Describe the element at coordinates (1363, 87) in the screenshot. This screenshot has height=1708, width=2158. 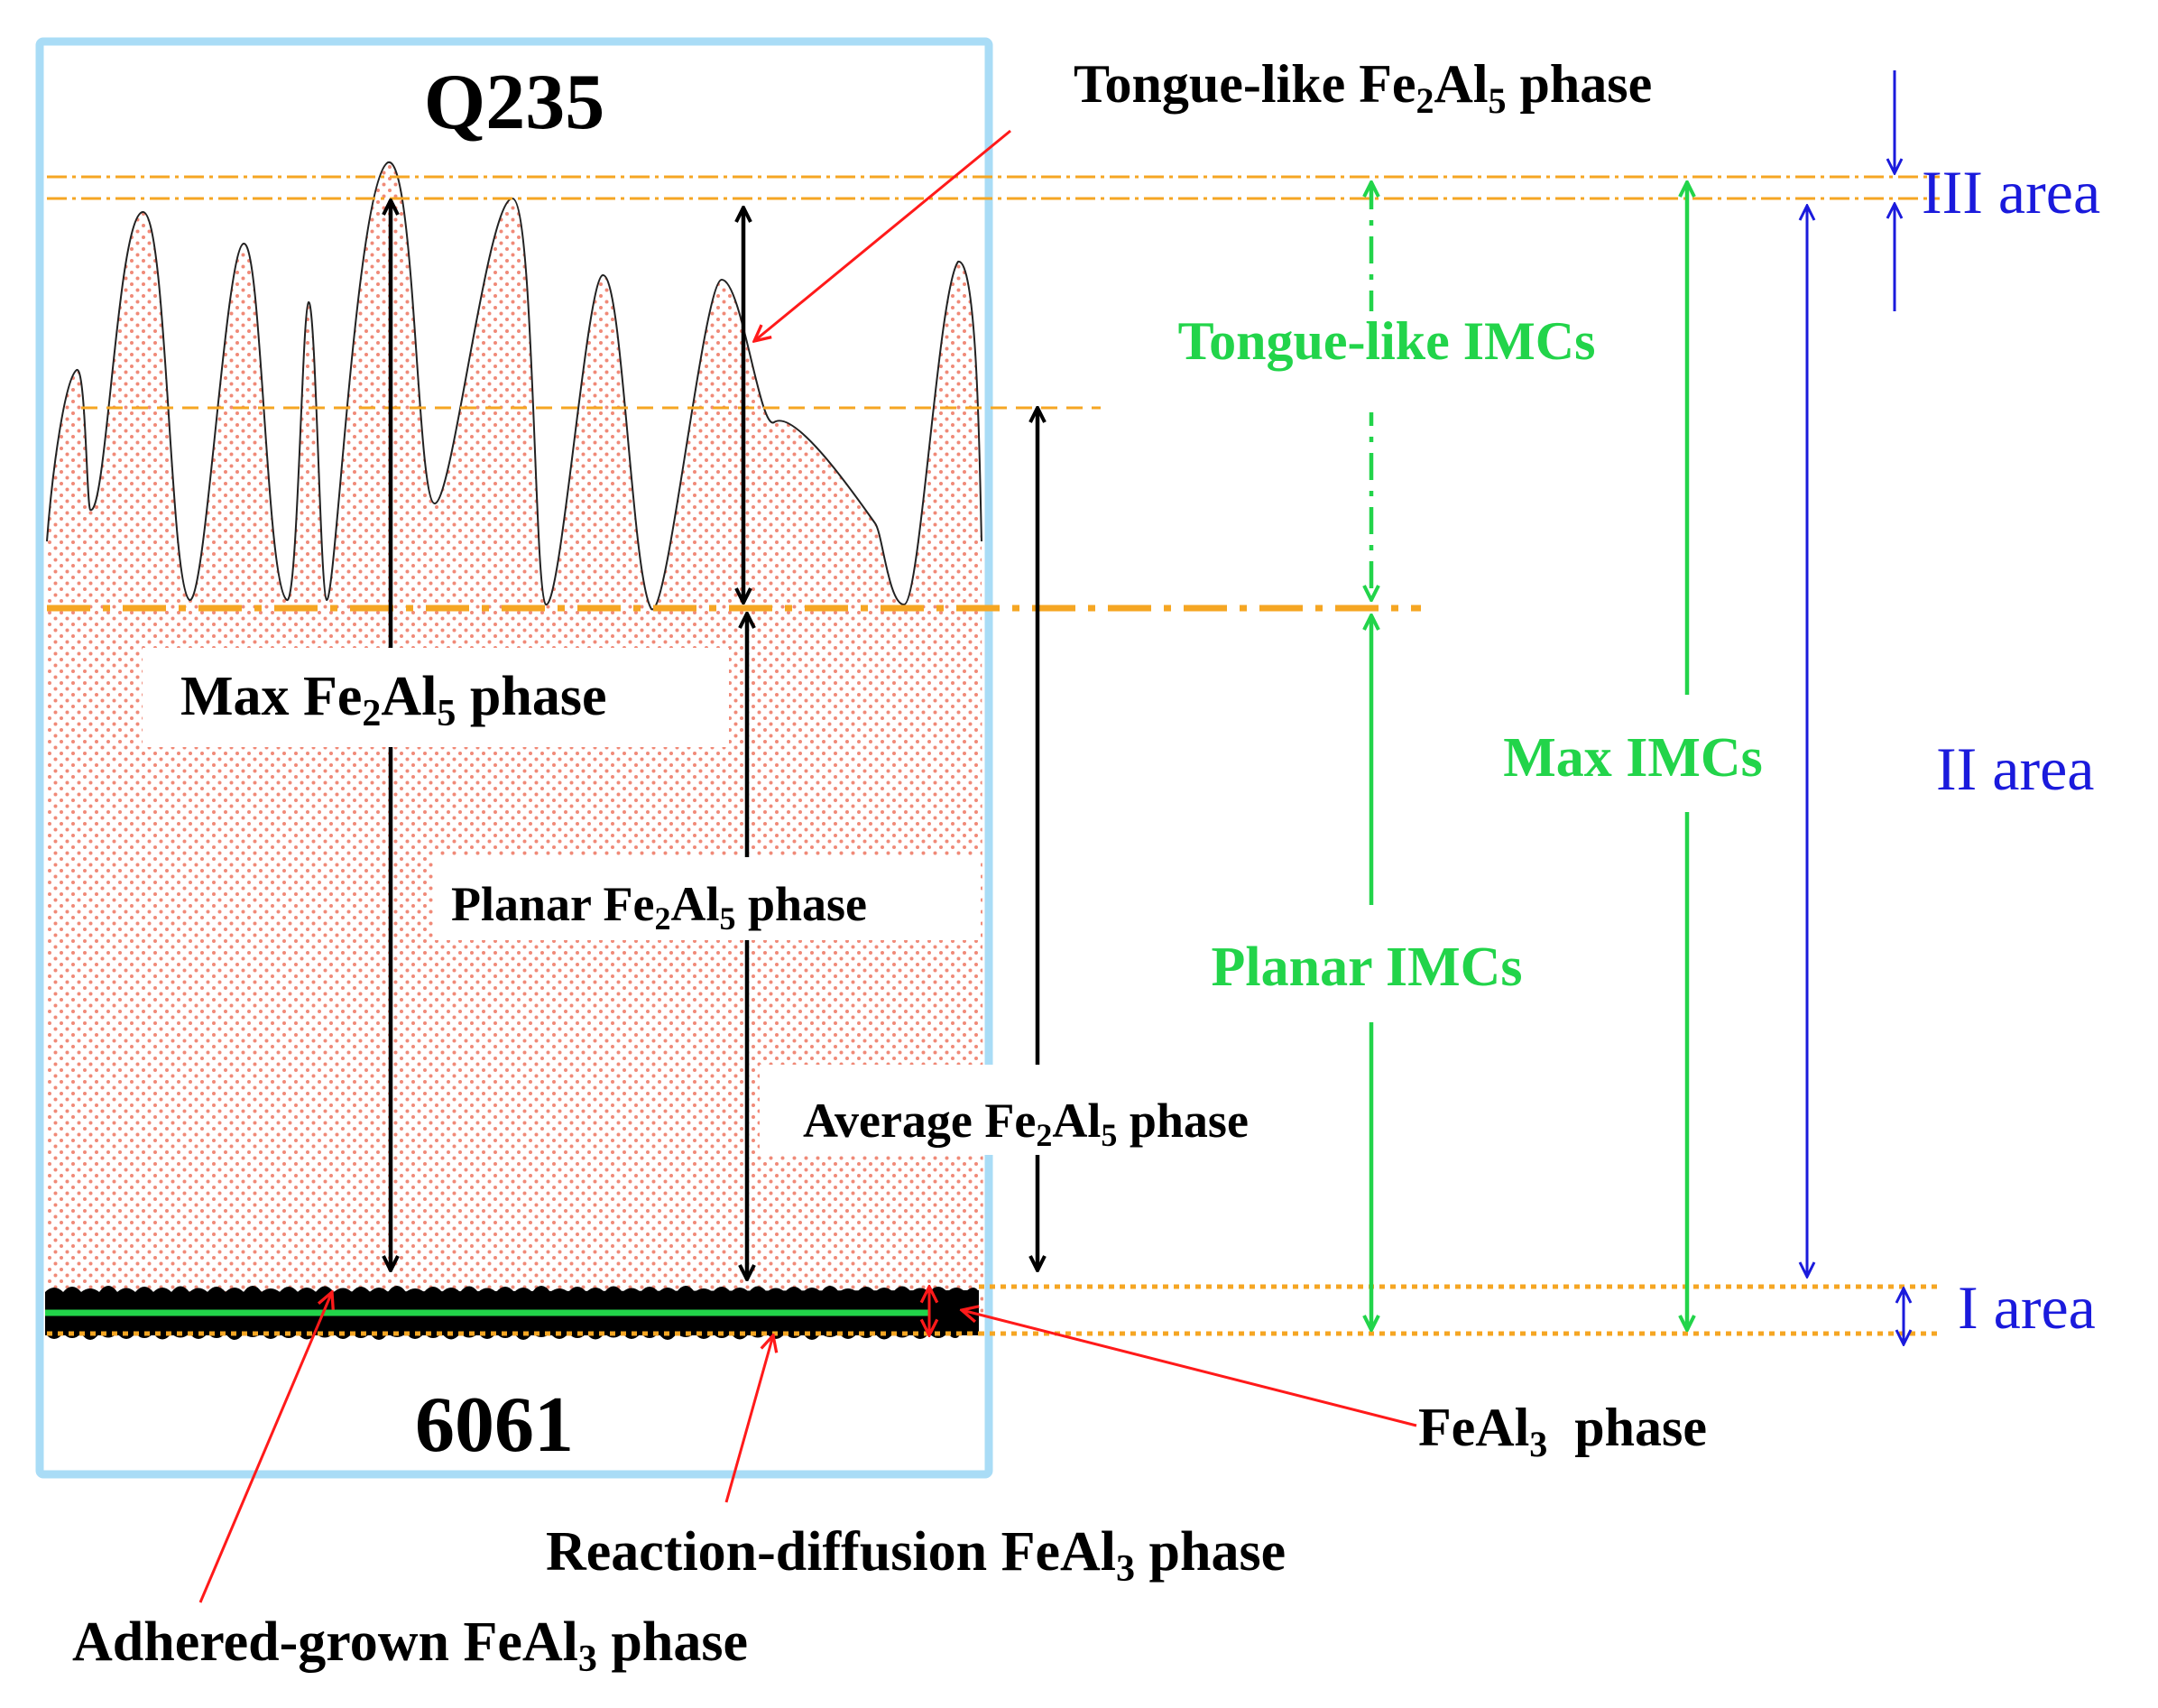
I see `tongue-like-phase-label: Tongue-like Fe2Al5 phase` at that location.